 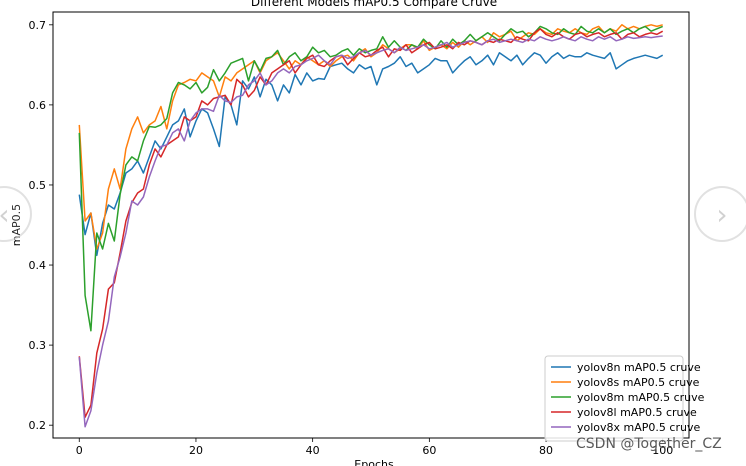 I want to click on y-tick-label: 0.6, so click(x=38, y=105).